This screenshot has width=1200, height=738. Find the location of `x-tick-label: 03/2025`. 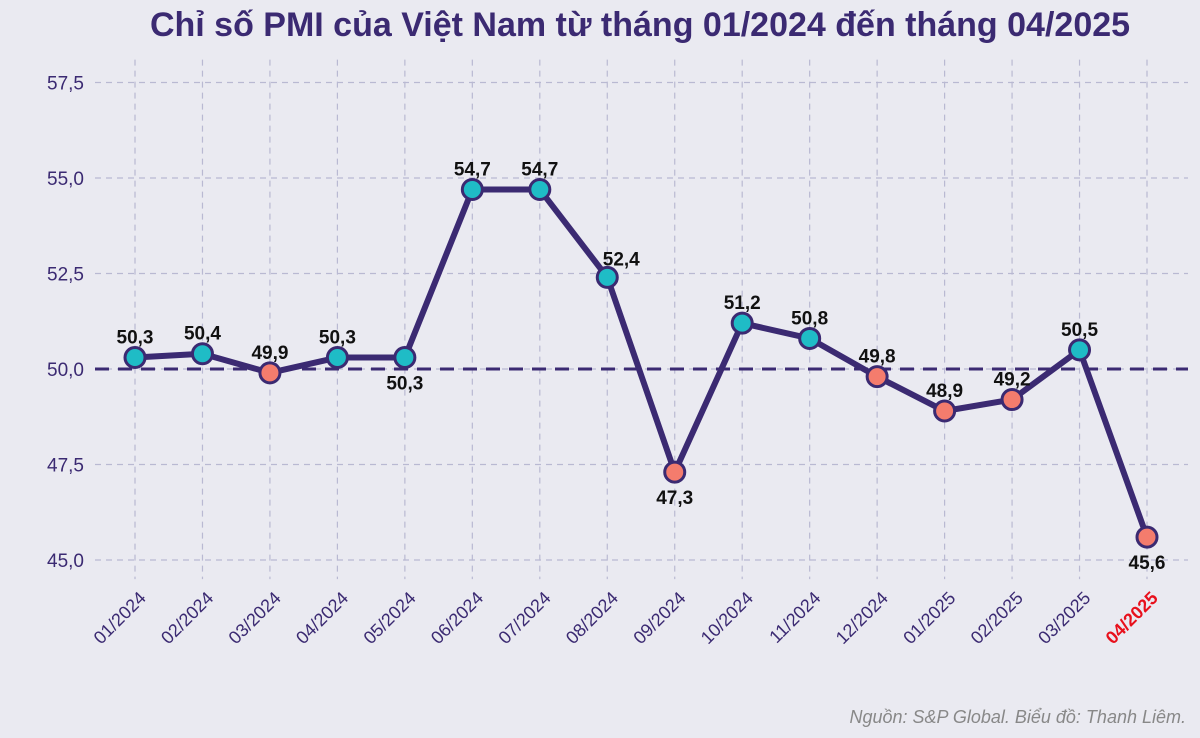

x-tick-label: 03/2025 is located at coordinates (1064, 618).